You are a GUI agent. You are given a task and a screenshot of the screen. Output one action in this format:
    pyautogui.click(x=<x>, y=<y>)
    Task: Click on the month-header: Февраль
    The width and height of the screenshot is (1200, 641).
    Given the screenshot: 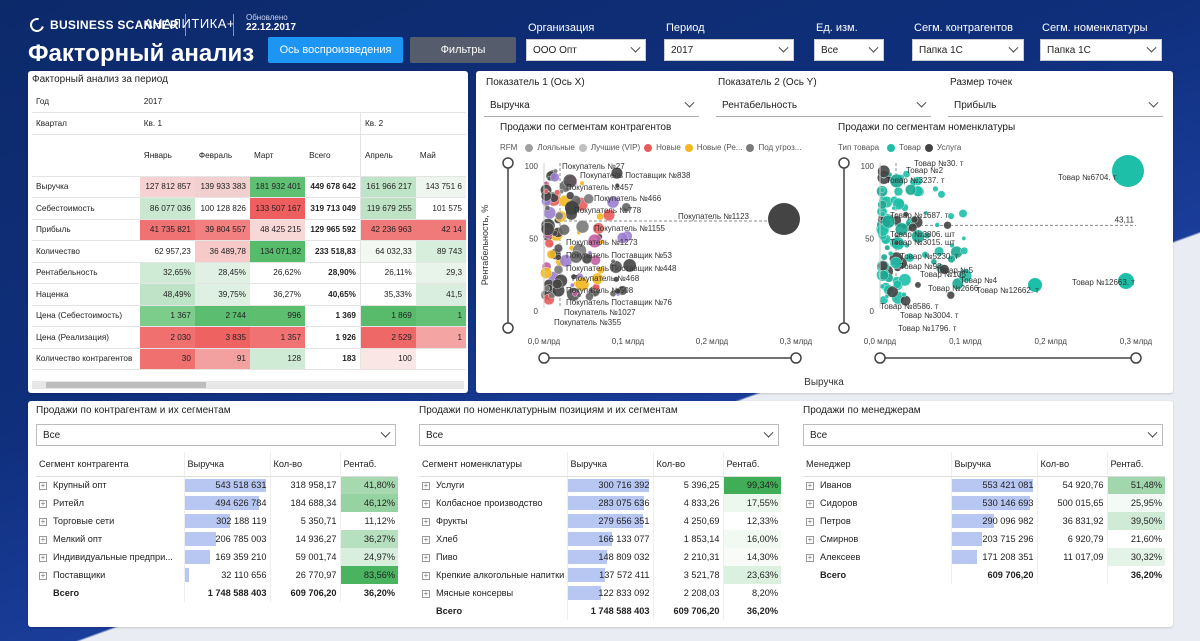 What is the action you would take?
    pyautogui.click(x=222, y=155)
    